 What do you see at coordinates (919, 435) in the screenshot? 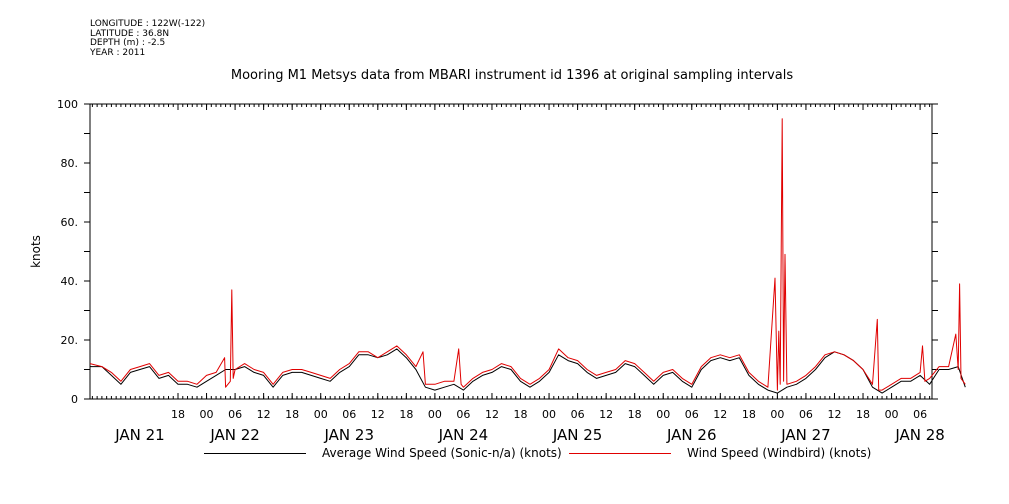
I see `x-day-label: JAN 28` at bounding box center [919, 435].